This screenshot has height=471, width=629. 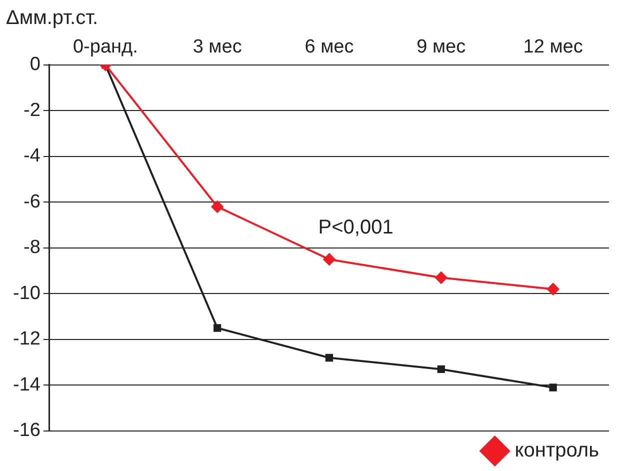 What do you see at coordinates (553, 47) in the screenshot?
I see `x-tick-label: 12 мес` at bounding box center [553, 47].